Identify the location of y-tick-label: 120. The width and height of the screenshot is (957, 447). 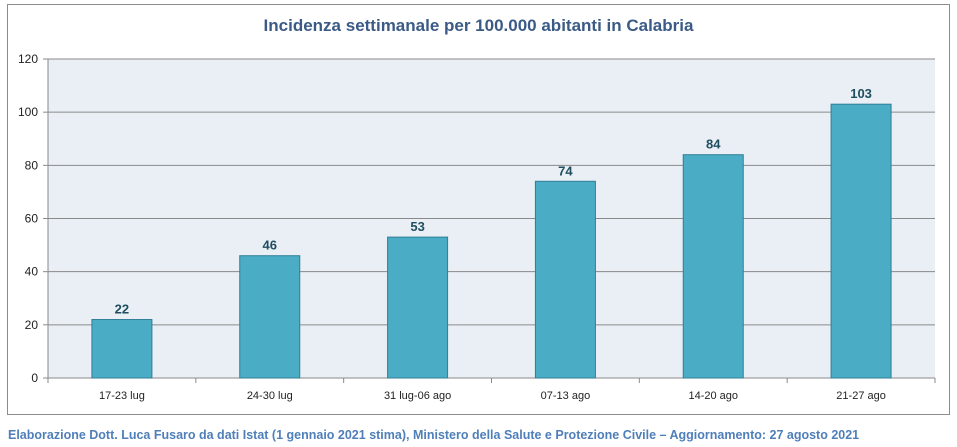
(28, 59).